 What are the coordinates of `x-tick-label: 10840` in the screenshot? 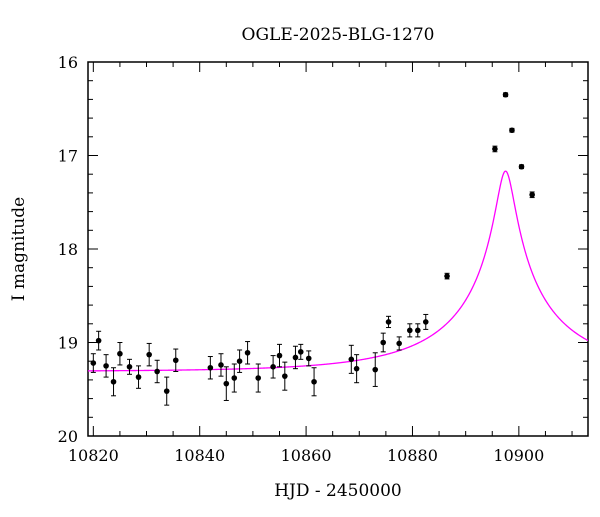 It's located at (199, 455).